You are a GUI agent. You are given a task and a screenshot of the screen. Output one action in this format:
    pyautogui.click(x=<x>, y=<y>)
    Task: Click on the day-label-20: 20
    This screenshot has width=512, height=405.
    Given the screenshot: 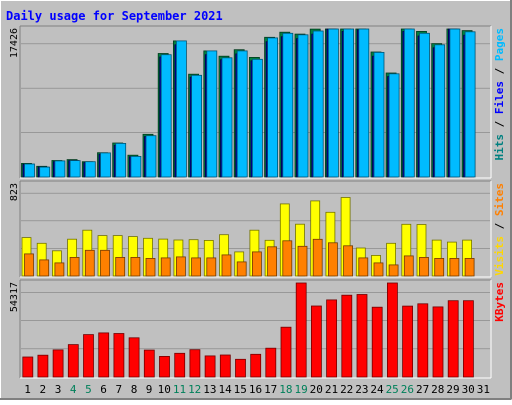 What is the action you would take?
    pyautogui.click(x=316, y=389)
    